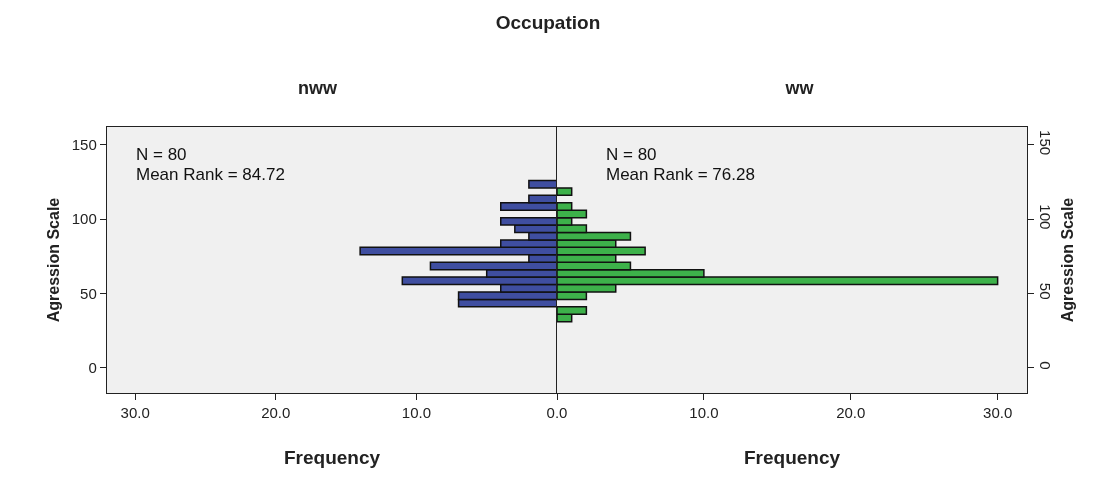  I want to click on annotation: Mean Rank = 84.72, so click(210, 174).